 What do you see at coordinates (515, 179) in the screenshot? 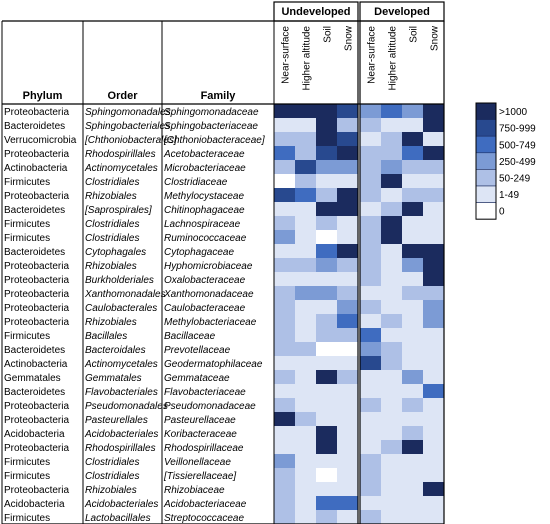
I see `legend-label: 50-249` at bounding box center [515, 179].